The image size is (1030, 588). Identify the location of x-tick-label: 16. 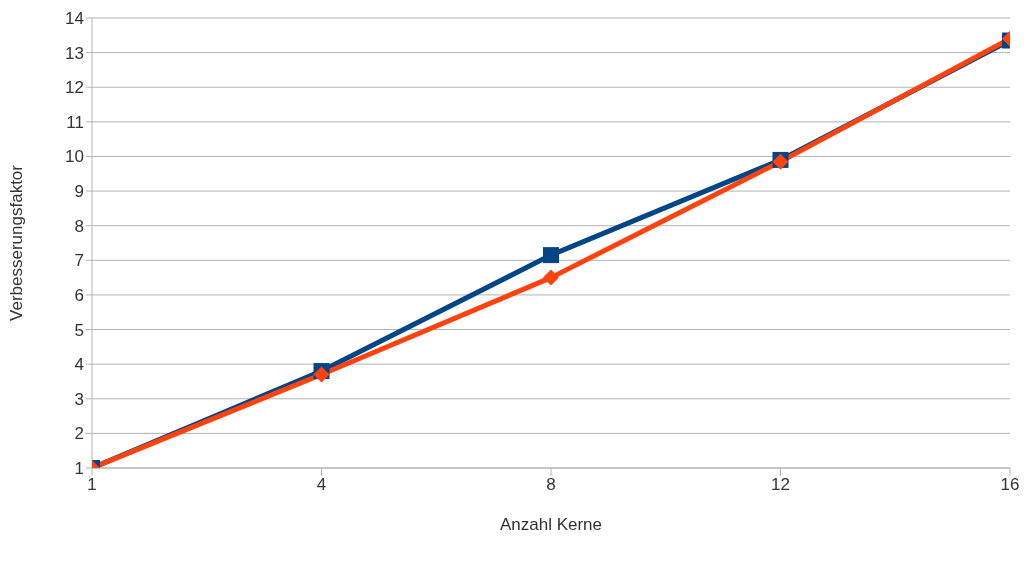
(1010, 485).